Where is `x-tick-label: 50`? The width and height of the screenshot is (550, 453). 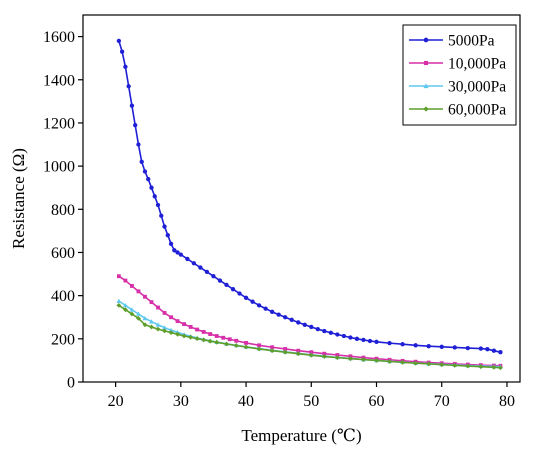 x-tick-label: 50 is located at coordinates (311, 401).